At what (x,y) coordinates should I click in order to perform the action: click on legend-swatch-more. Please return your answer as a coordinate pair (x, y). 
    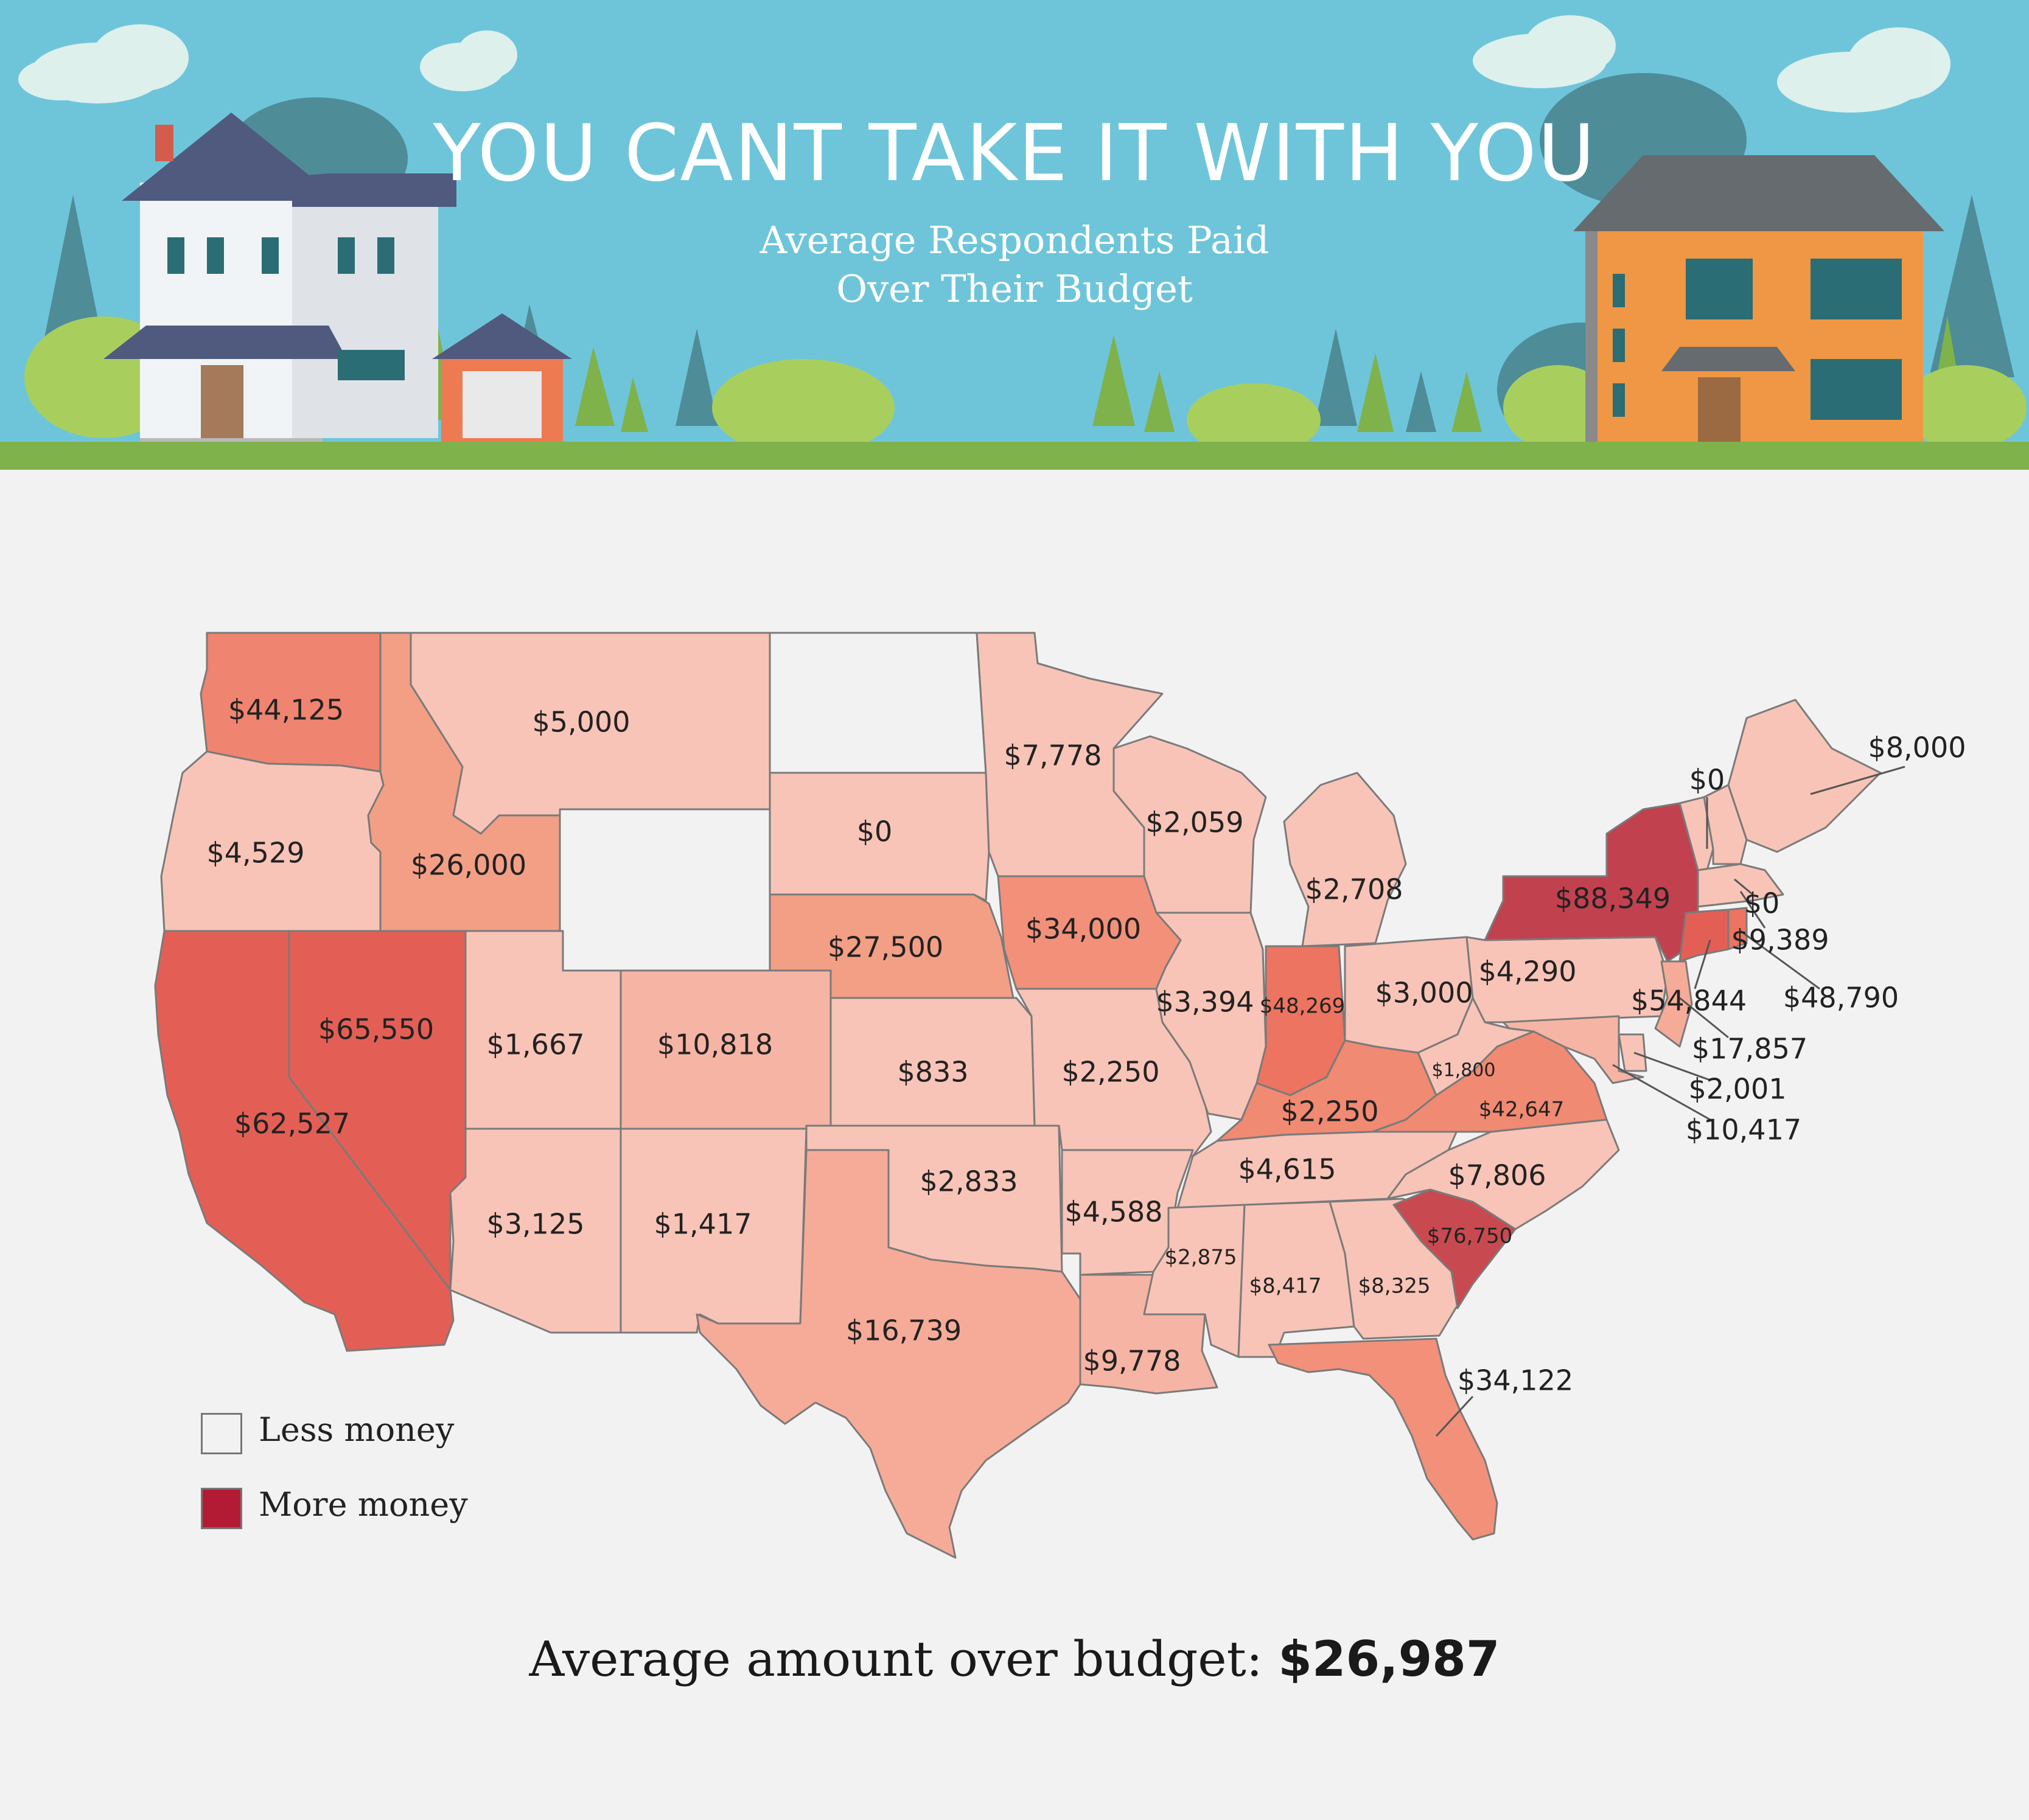
    Looking at the image, I should click on (221, 1508).